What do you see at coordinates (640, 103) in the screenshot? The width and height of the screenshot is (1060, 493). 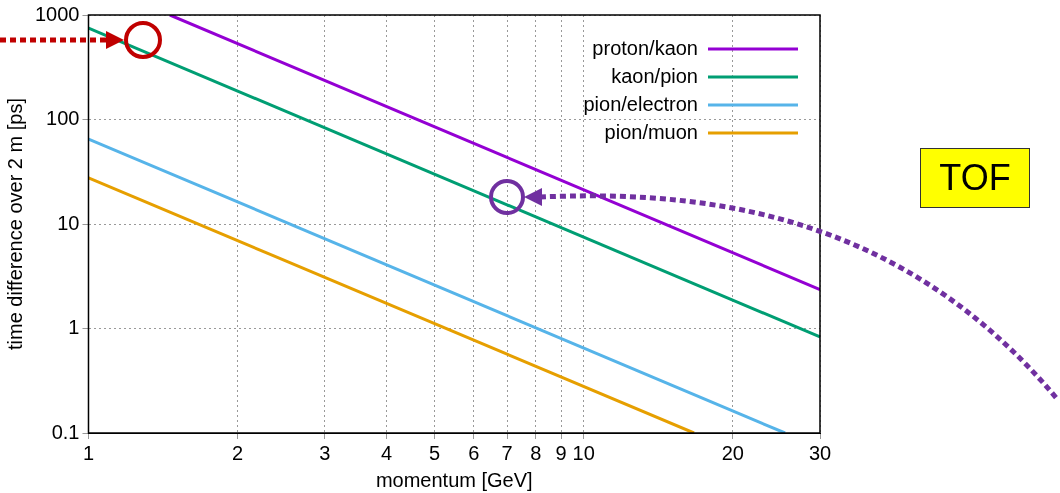 I see `legend-label: pion/electron` at bounding box center [640, 103].